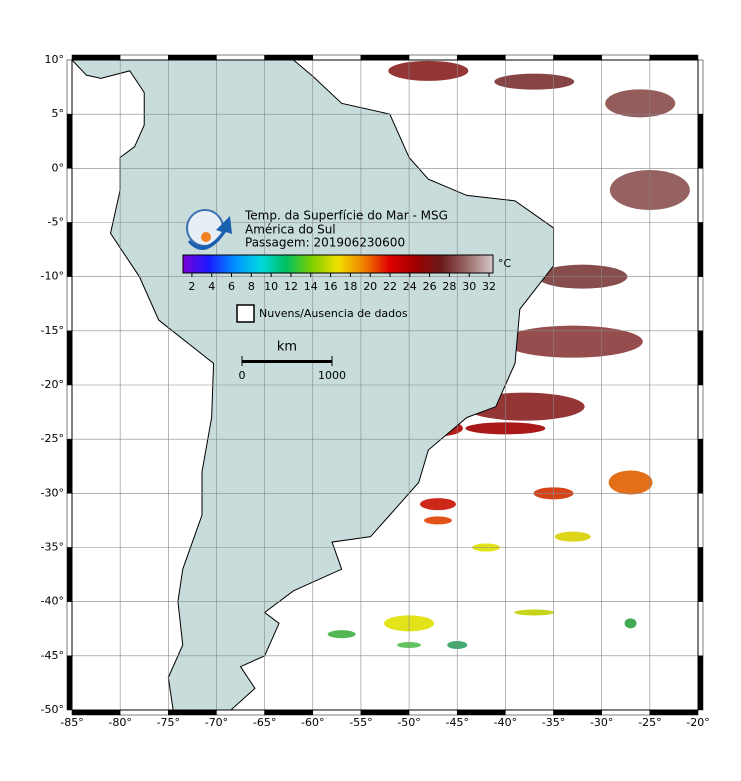  What do you see at coordinates (58, 113) in the screenshot?
I see `y-tick-label: 5°` at bounding box center [58, 113].